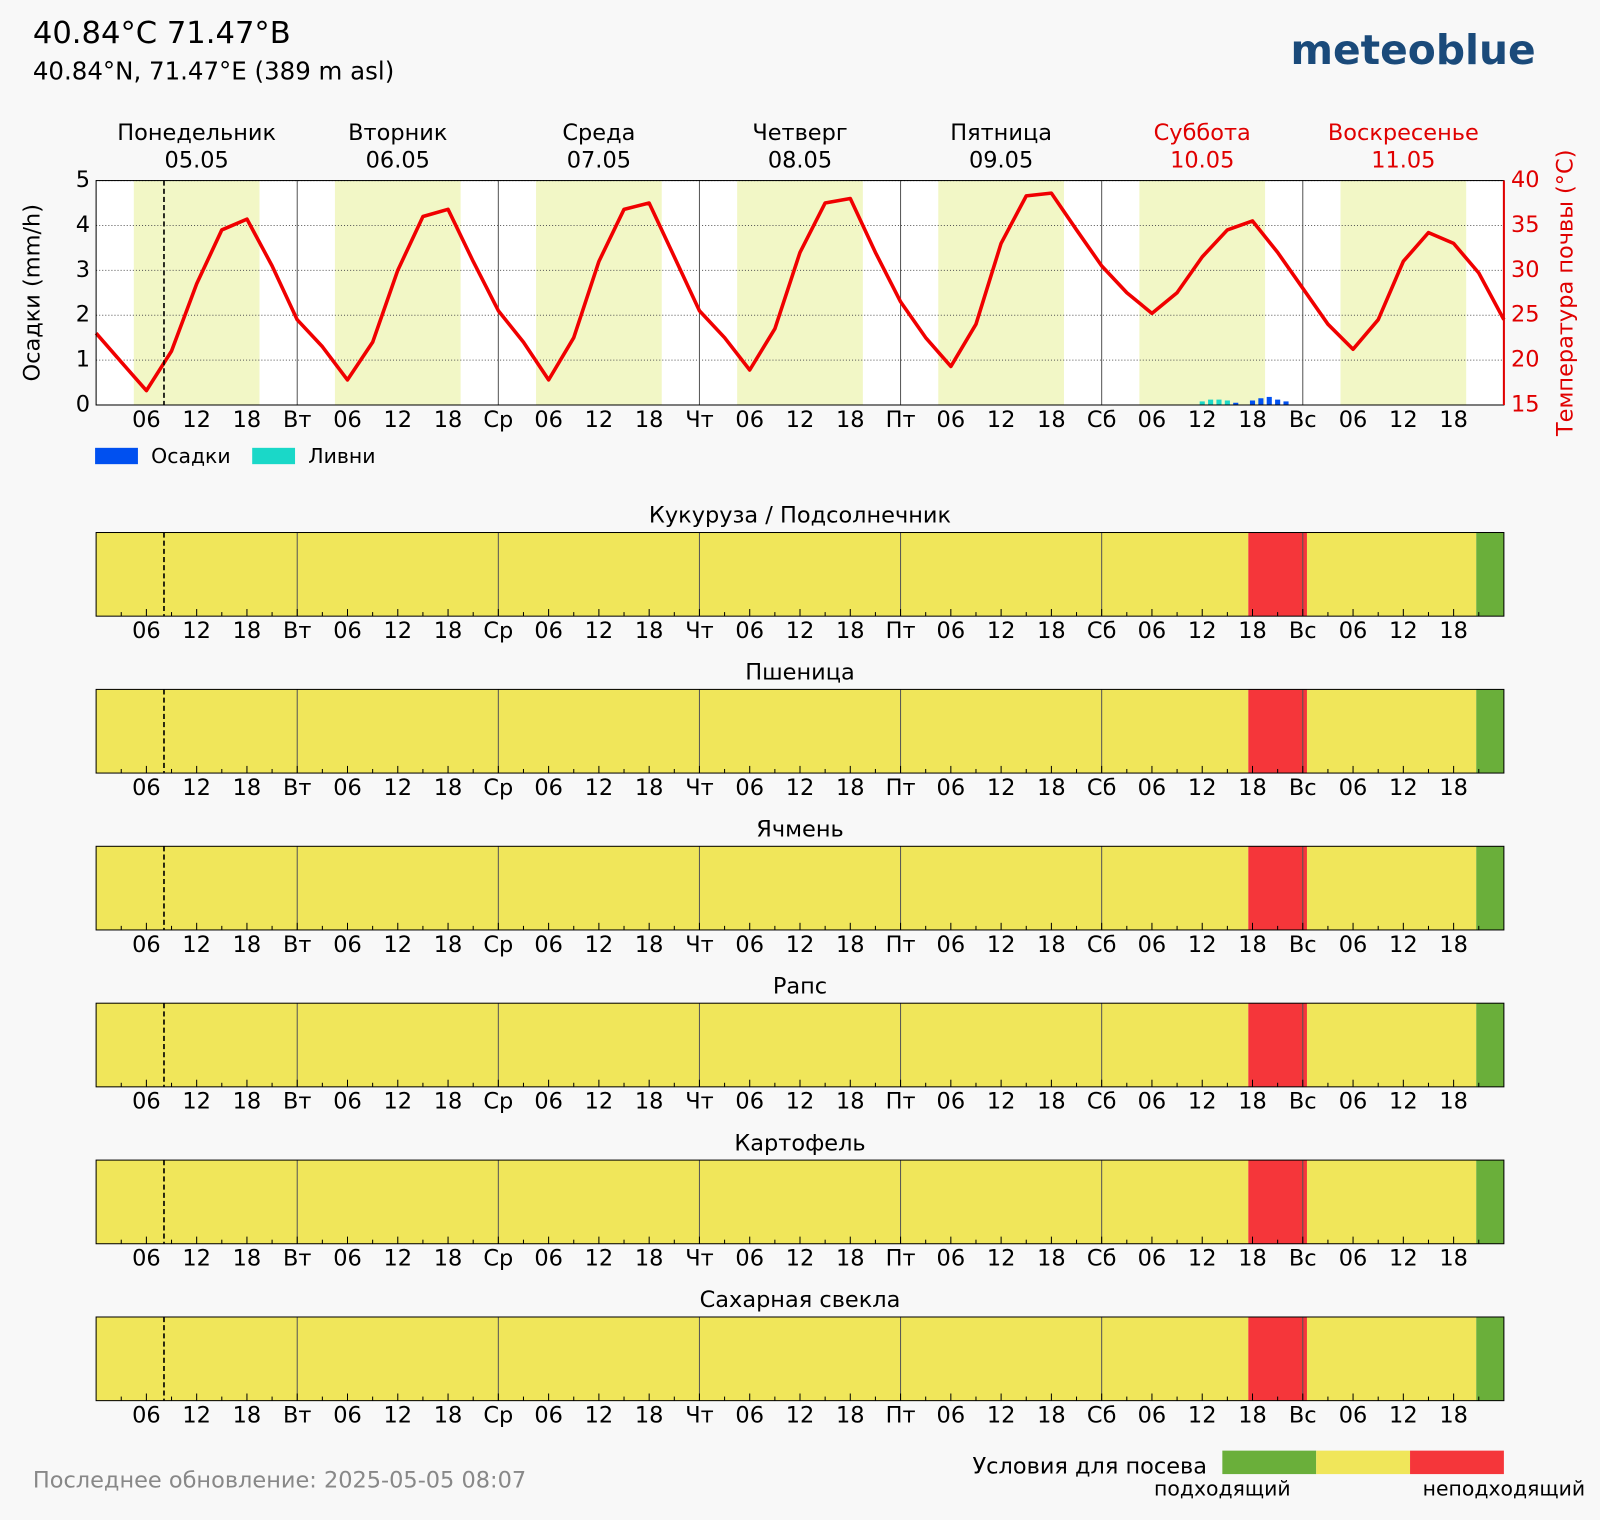 Image resolution: width=1600 pixels, height=1520 pixels. What do you see at coordinates (1102, 945) in the screenshot?
I see `x-tick-label: Сб` at bounding box center [1102, 945].